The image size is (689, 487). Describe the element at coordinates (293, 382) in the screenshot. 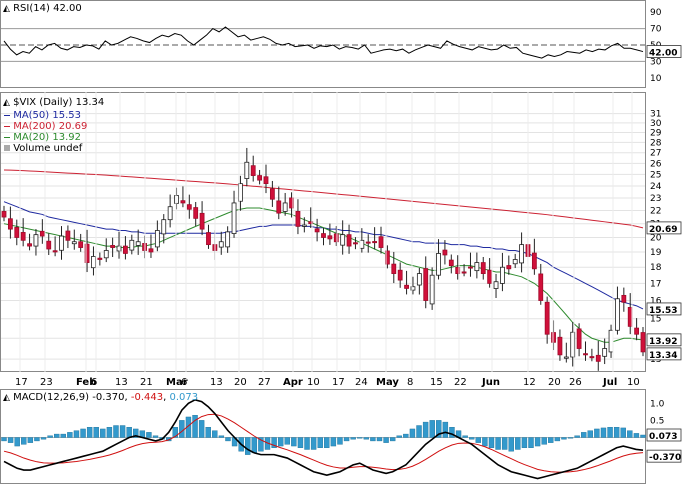

I see `date-tick-label: Apr` at that location.